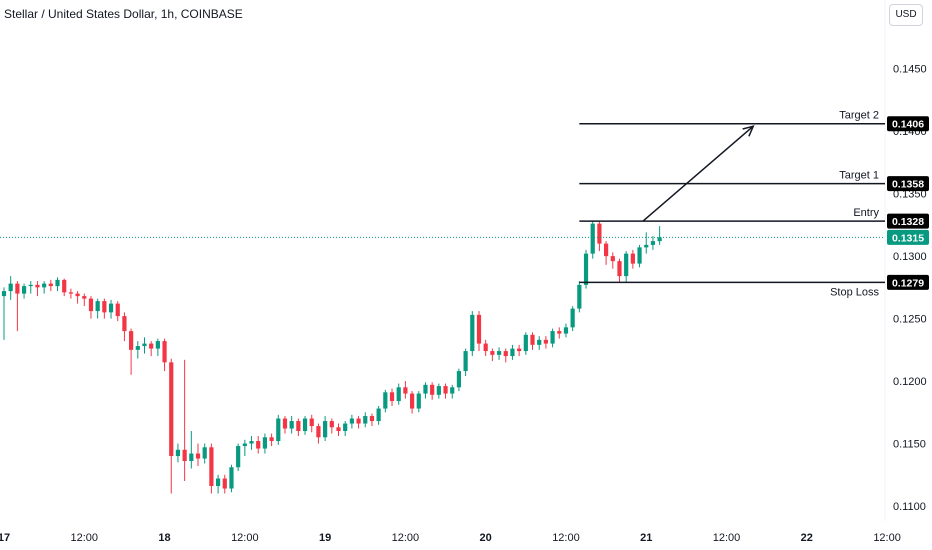  What do you see at coordinates (5, 538) in the screenshot?
I see `x-tick-label: 17` at bounding box center [5, 538].